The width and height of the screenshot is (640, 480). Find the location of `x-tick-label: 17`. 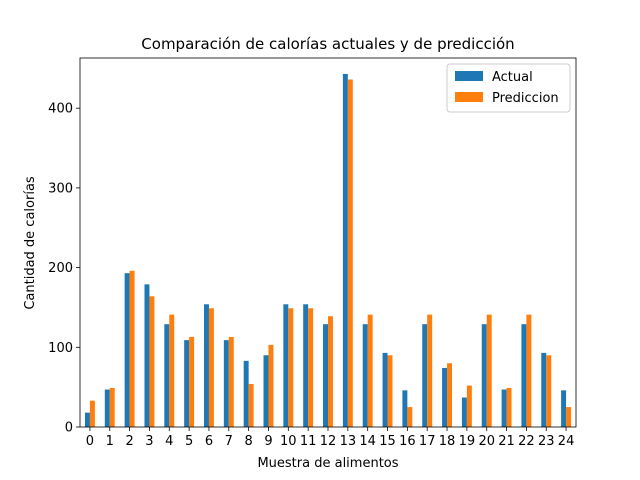

x-tick-label: 17 is located at coordinates (427, 441).